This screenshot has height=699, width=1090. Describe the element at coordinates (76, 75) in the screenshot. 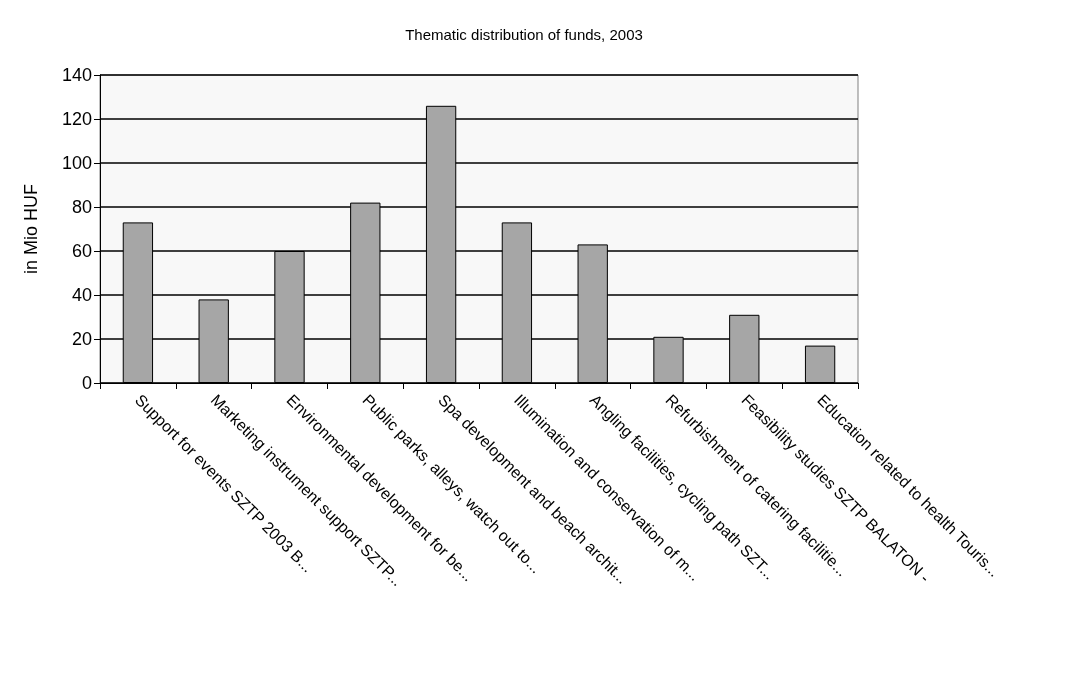

I see `y-tick-label: 140` at that location.